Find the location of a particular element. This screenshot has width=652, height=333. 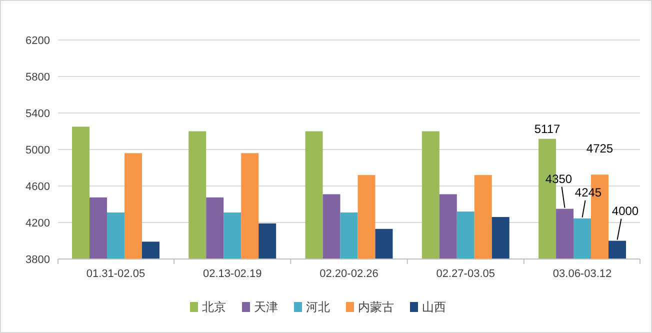

legend-label: 河北 is located at coordinates (318, 307).